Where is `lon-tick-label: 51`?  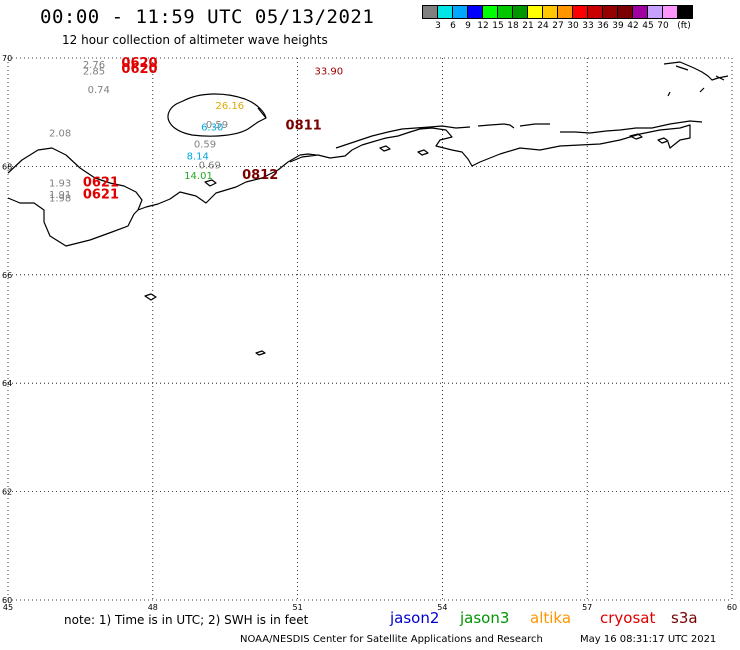
lon-tick-label: 51 is located at coordinates (298, 607).